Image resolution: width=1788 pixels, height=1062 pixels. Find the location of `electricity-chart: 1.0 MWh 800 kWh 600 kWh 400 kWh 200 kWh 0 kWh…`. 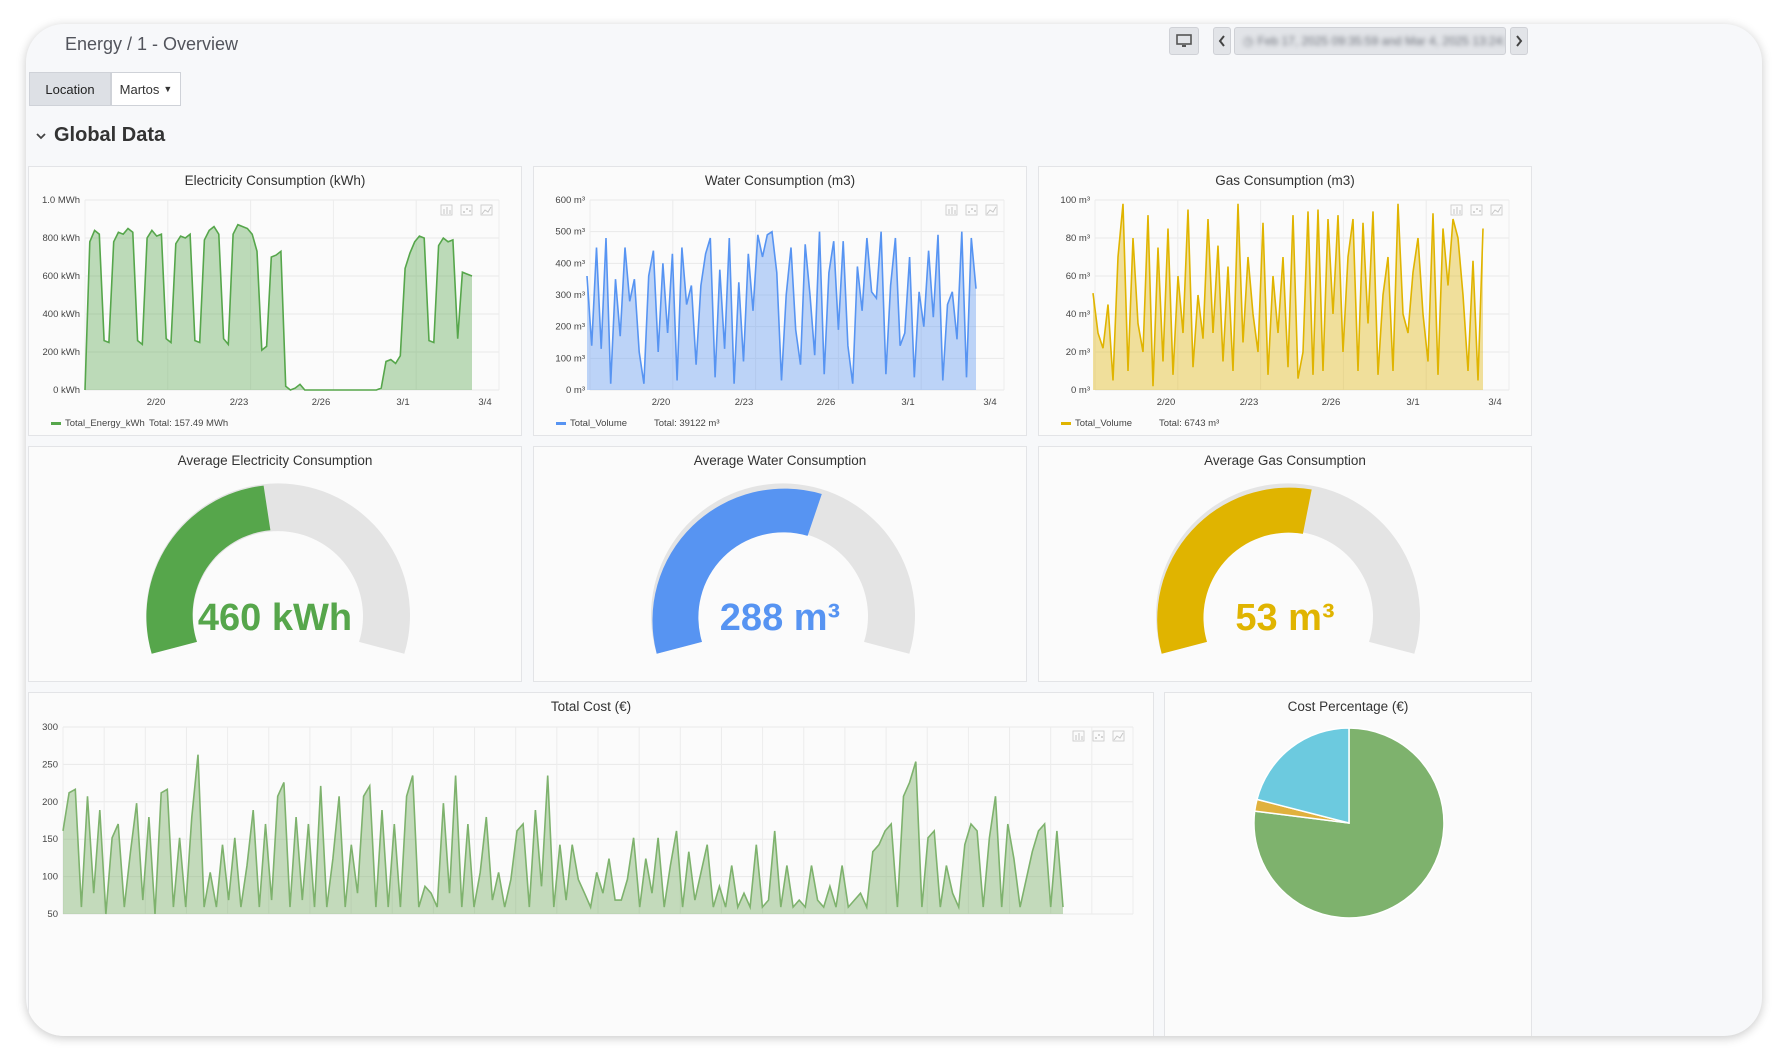

electricity-chart: 1.0 MWh 800 kWh 600 kWh 400 kWh 200 kWh 0 kWh… is located at coordinates (271, 312).